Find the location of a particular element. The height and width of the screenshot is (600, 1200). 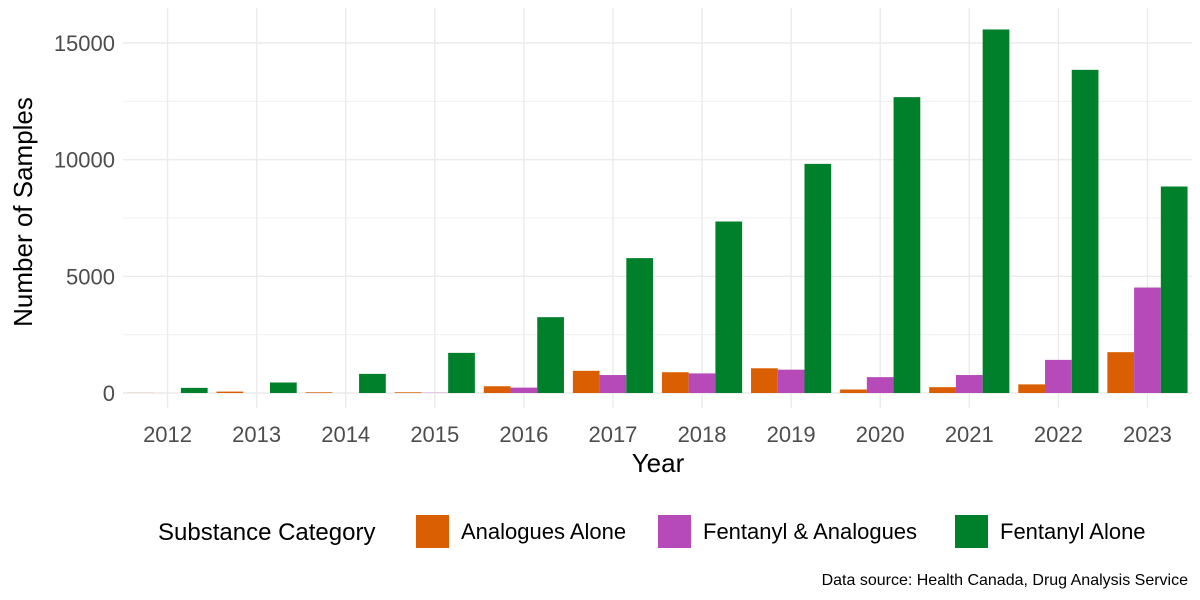

bar-analogues-alone-2016 is located at coordinates (497, 389).